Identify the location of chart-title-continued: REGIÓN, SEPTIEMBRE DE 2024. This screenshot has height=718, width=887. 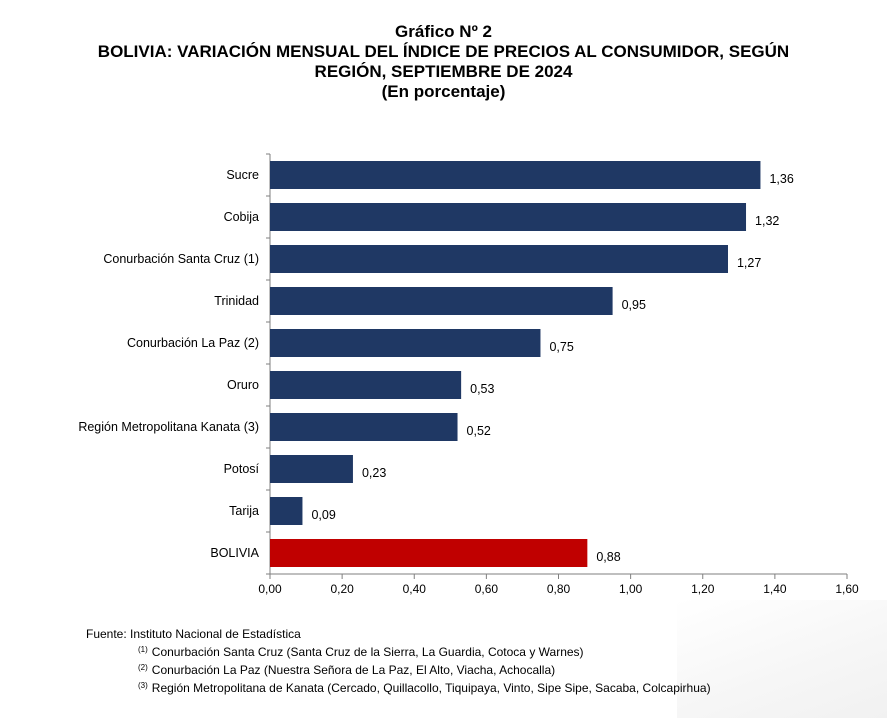
(443, 71).